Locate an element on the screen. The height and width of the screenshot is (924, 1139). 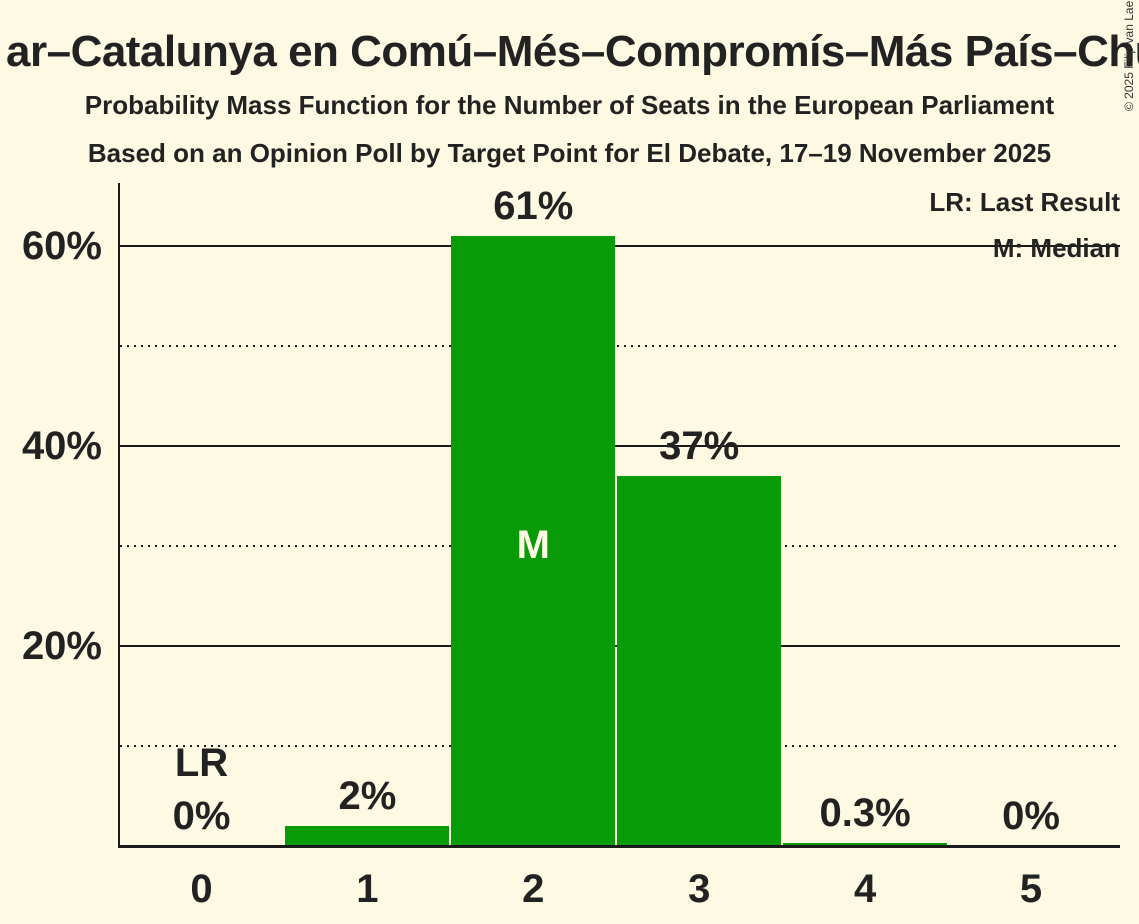
bar-value-label-0: 0% is located at coordinates (201, 816).